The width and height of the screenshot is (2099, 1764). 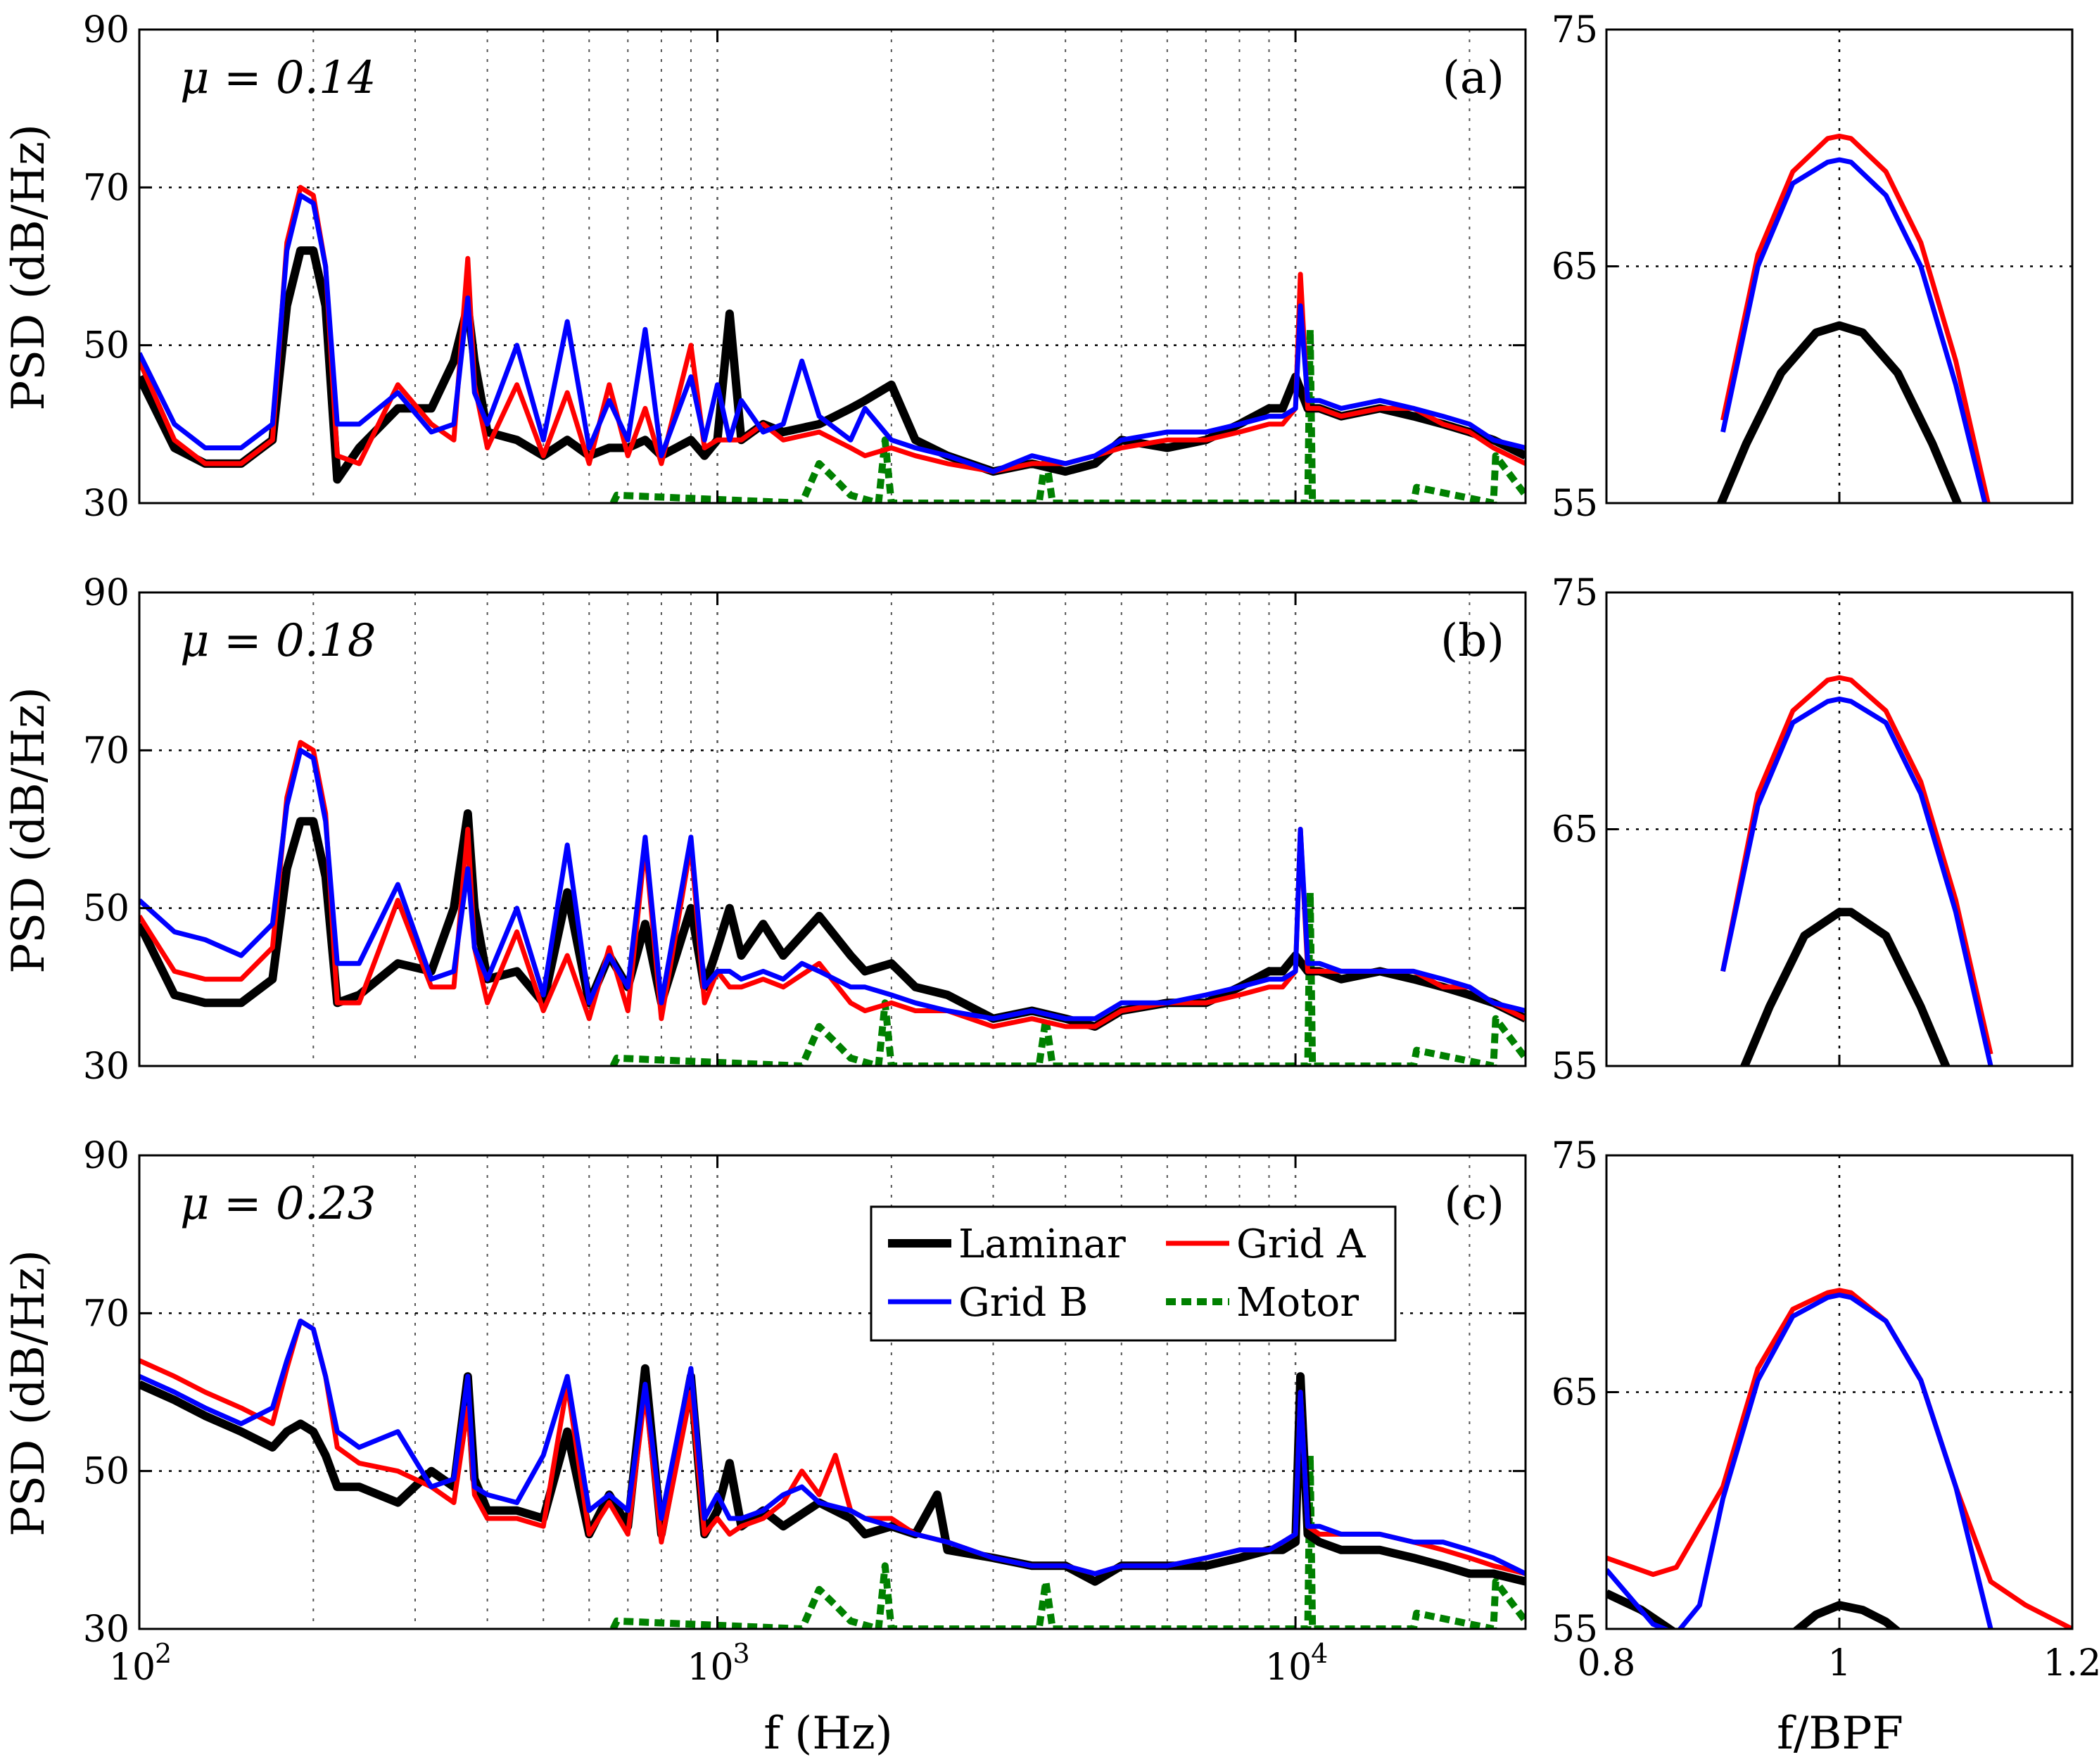 I want to click on mu-label-b: μ = 0.18, so click(x=278, y=641).